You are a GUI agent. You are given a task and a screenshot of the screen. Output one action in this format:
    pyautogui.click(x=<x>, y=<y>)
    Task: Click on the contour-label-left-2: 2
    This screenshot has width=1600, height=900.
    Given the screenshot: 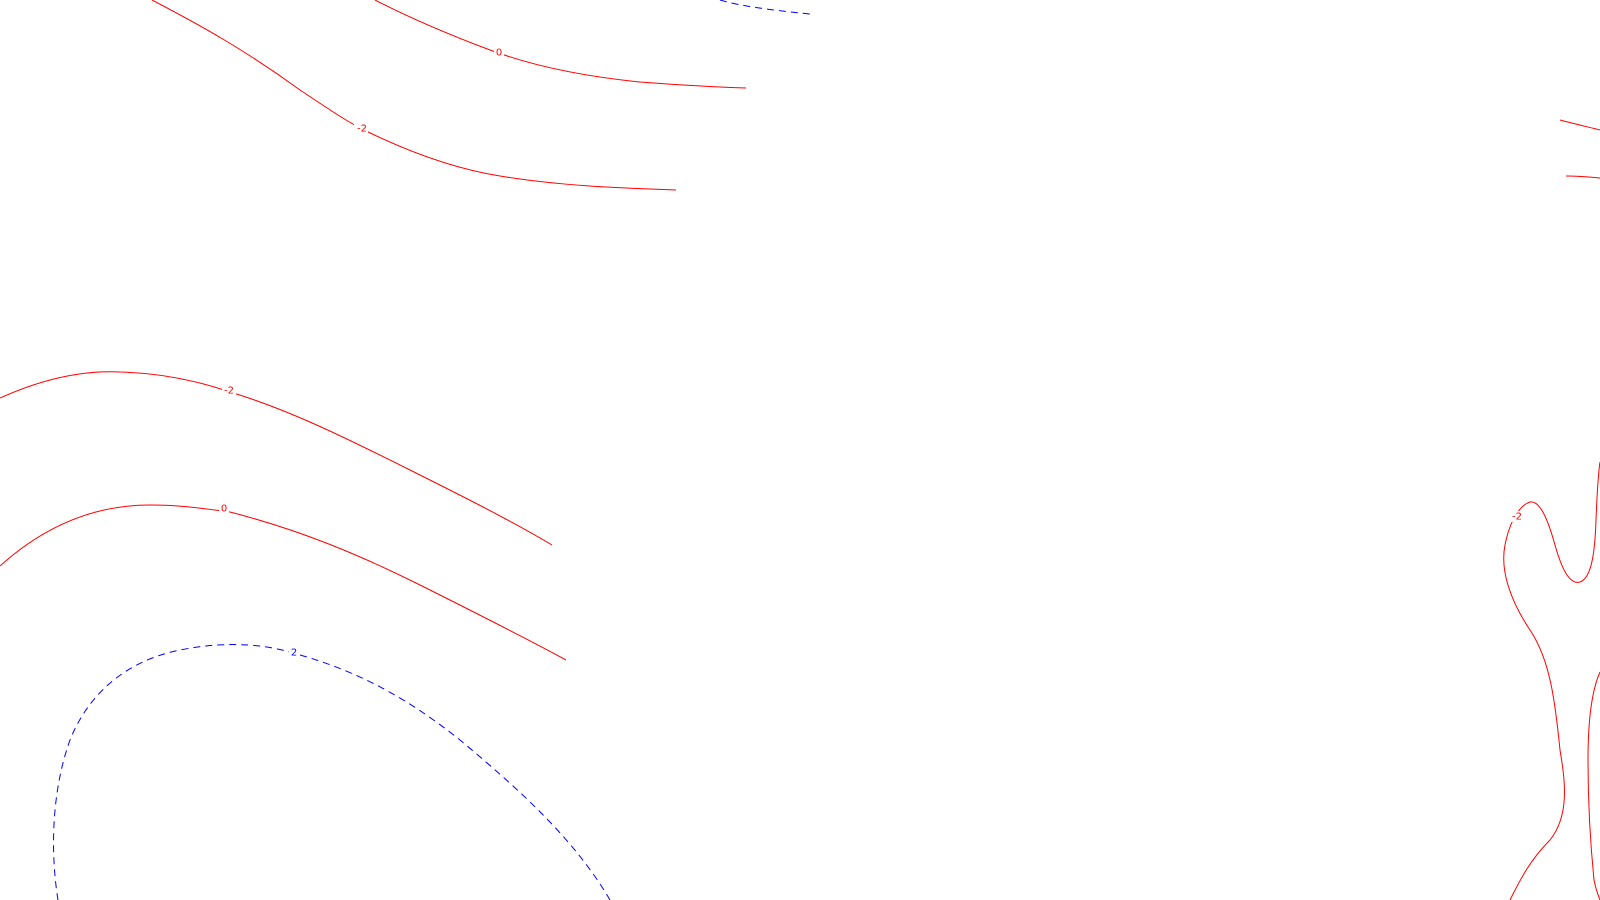 What is the action you would take?
    pyautogui.click(x=294, y=653)
    